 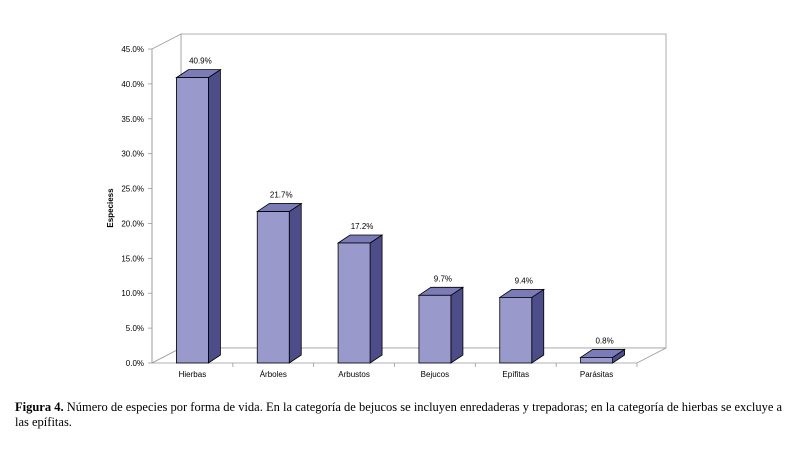 I want to click on data-label: 9.4%, so click(x=524, y=280).